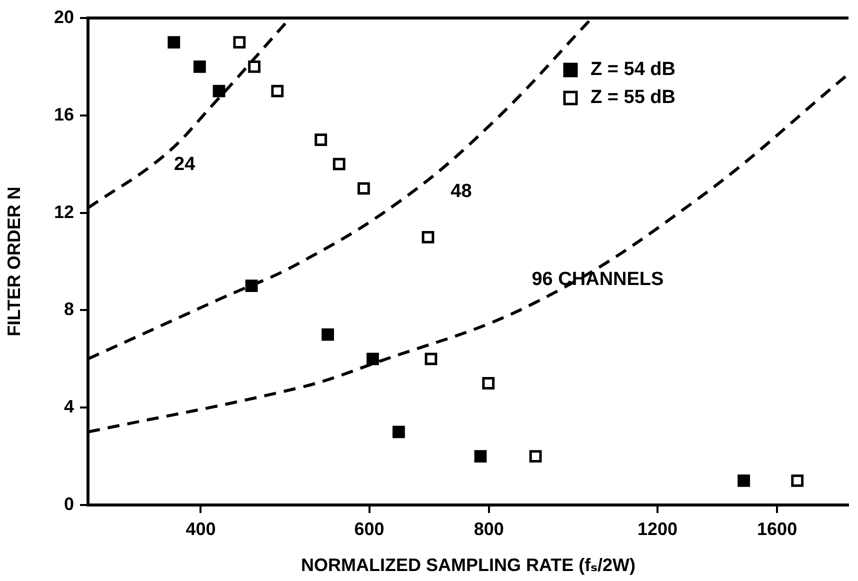 This screenshot has width=858, height=581. Describe the element at coordinates (185, 164) in the screenshot. I see `series-label: 24` at that location.